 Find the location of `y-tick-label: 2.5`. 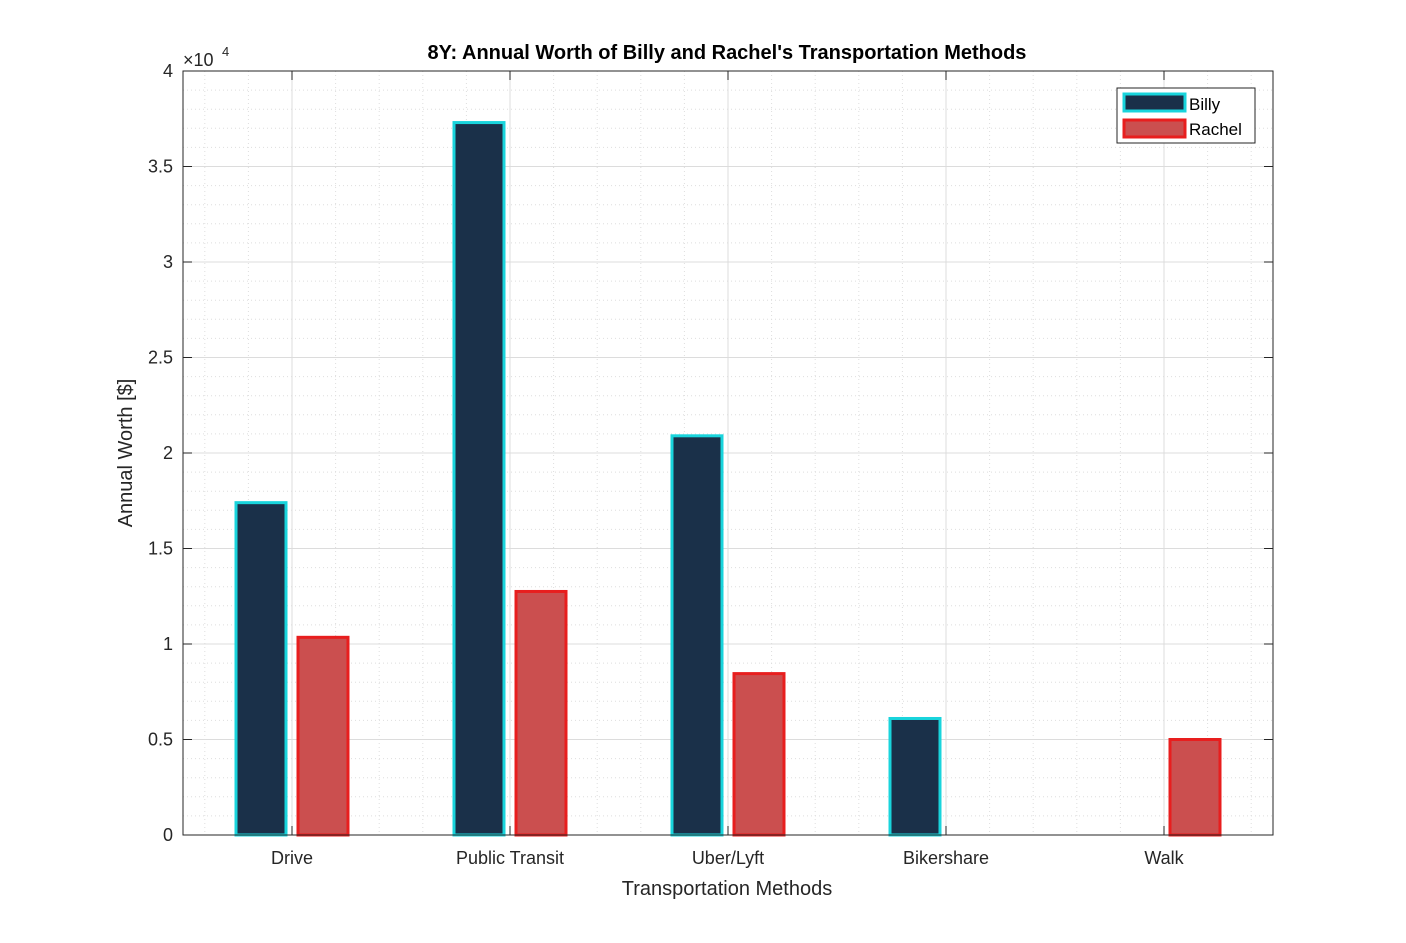

y-tick-label: 2.5 is located at coordinates (160, 358).